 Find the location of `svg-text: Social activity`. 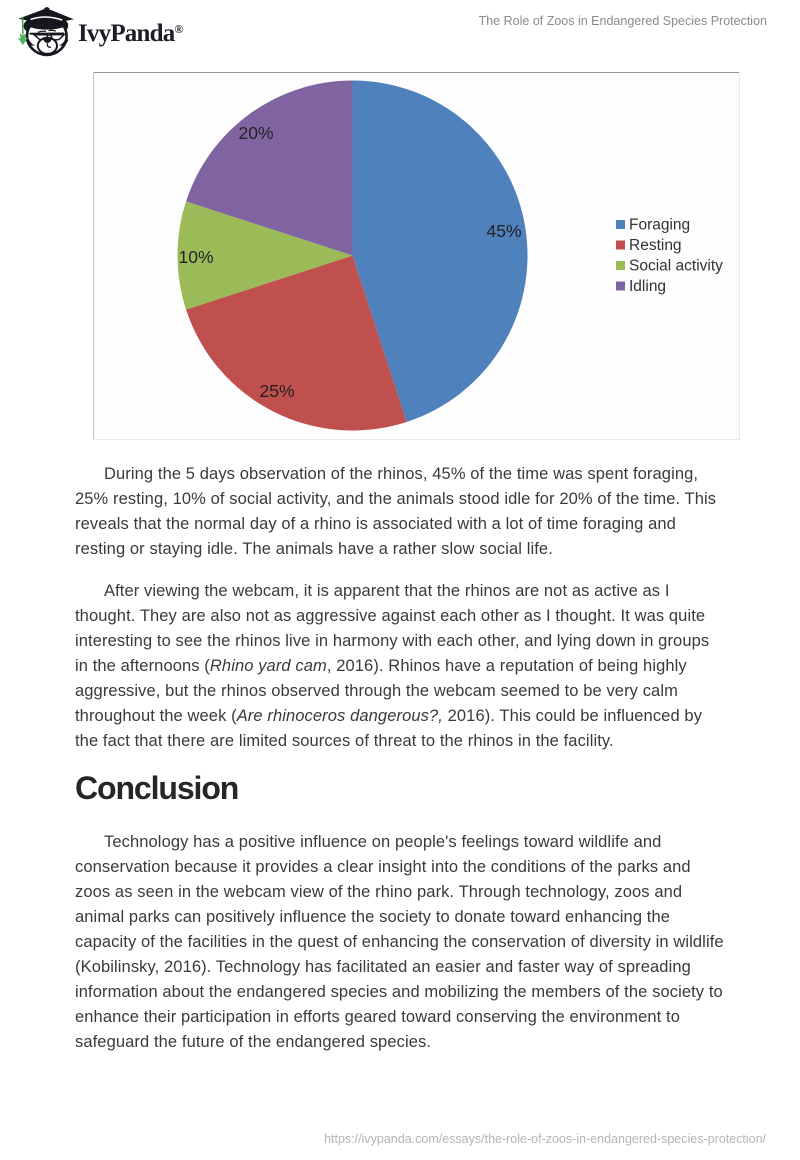

svg-text: Social activity is located at coordinates (676, 266).